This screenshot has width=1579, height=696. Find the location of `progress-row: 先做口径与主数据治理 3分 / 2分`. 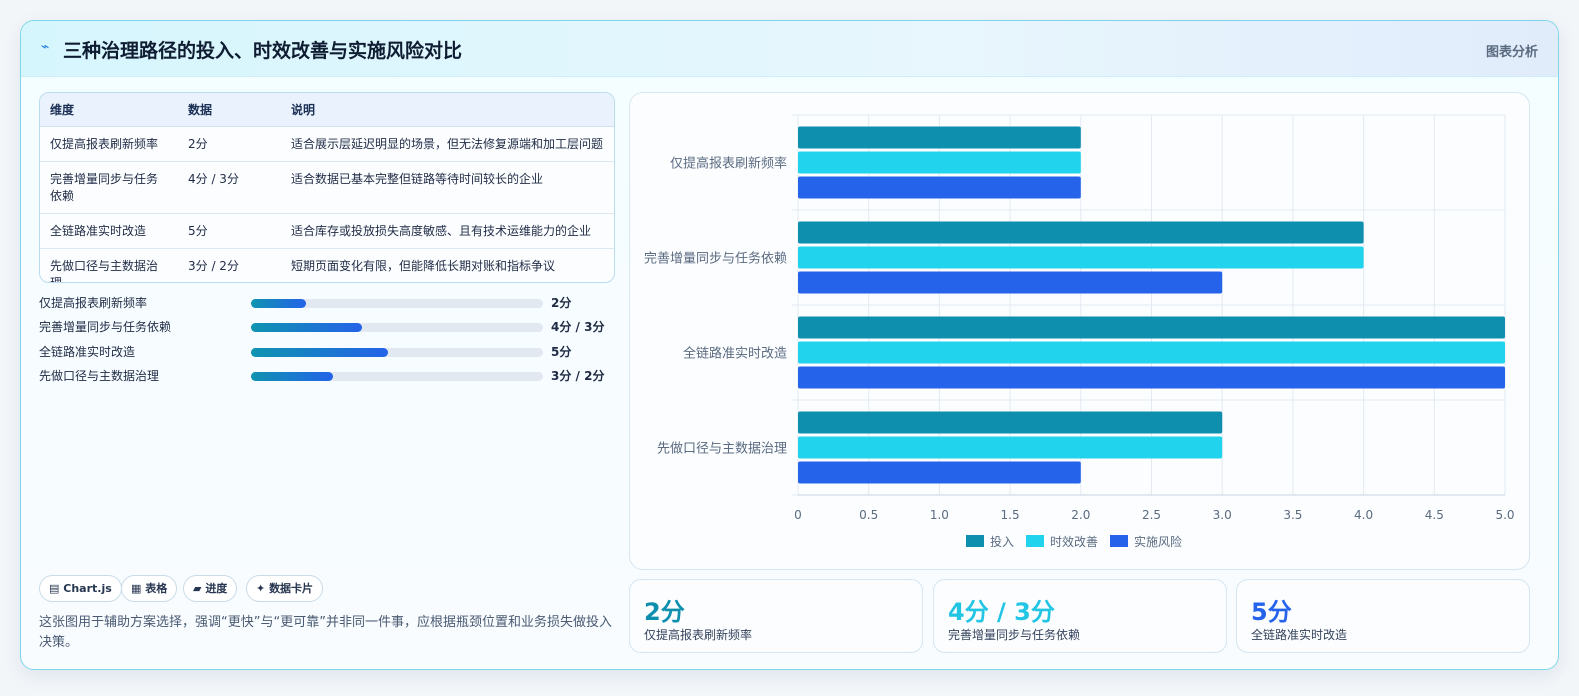

progress-row: 先做口径与主数据治理 3分 / 2分 is located at coordinates (322, 377).